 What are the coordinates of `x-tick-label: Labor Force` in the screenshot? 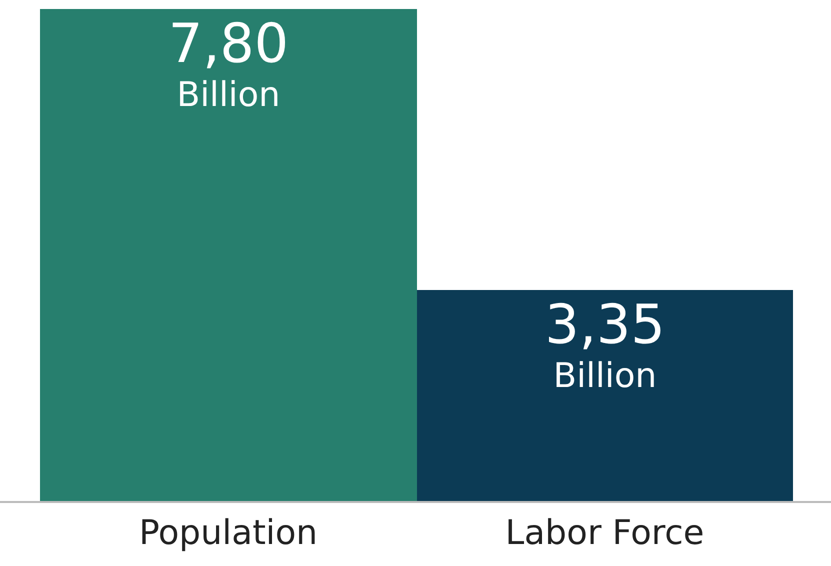 It's located at (604, 532).